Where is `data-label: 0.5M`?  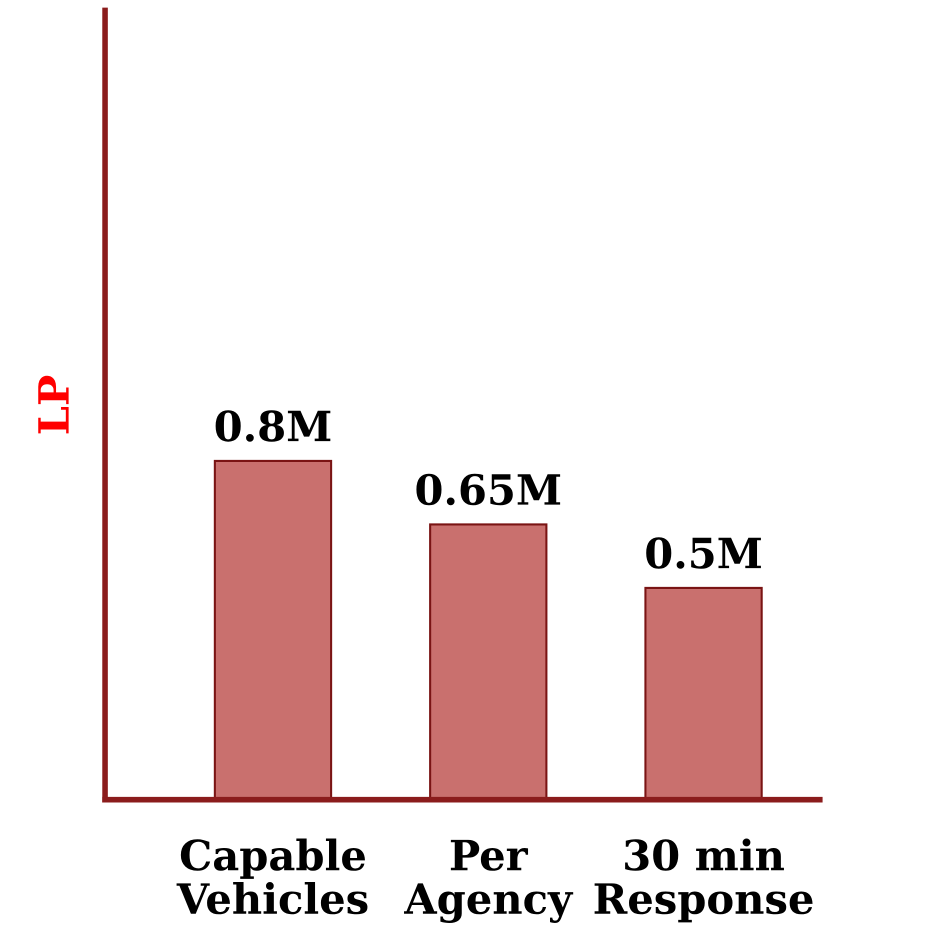 data-label: 0.5M is located at coordinates (703, 553).